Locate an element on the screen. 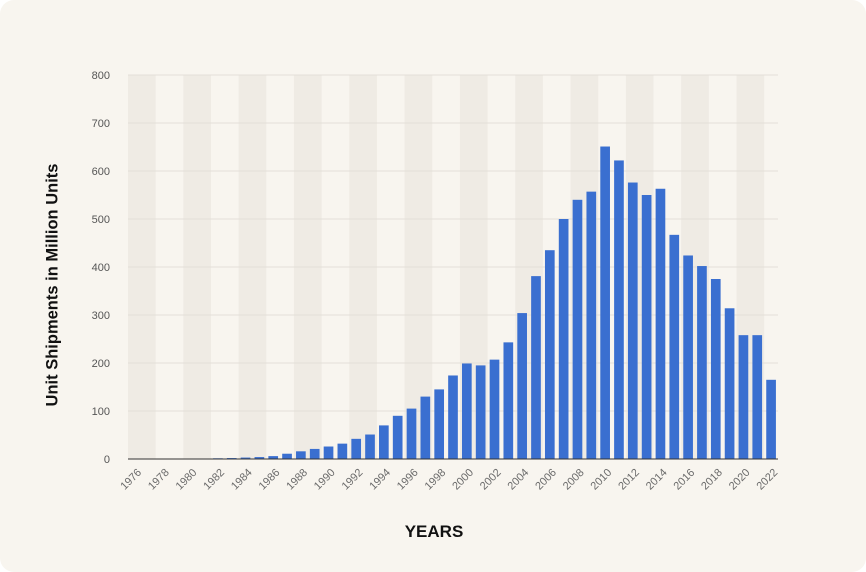  y-tick-label: 700 is located at coordinates (101, 124).